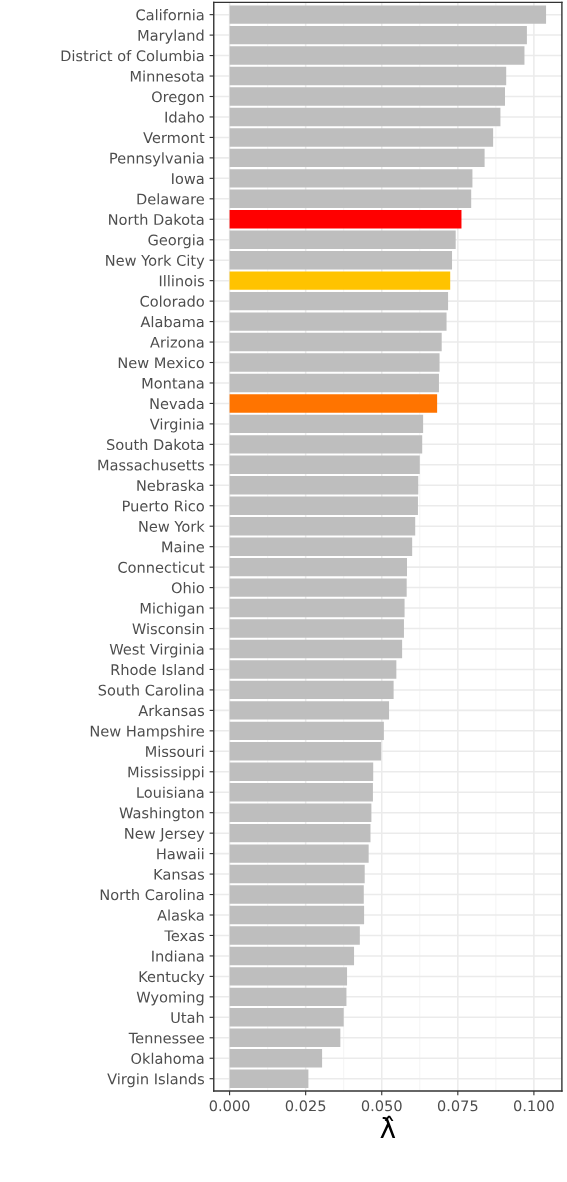 The image size is (567, 1182). I want to click on y-tick-label: Puerto Rico, so click(163, 506).